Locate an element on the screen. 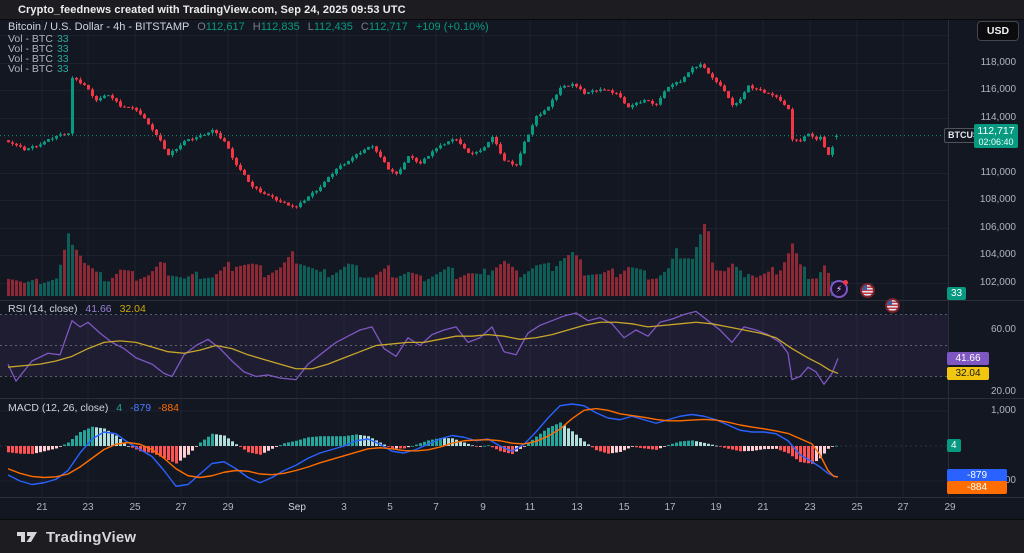  open-value: 112,617 is located at coordinates (225, 27).